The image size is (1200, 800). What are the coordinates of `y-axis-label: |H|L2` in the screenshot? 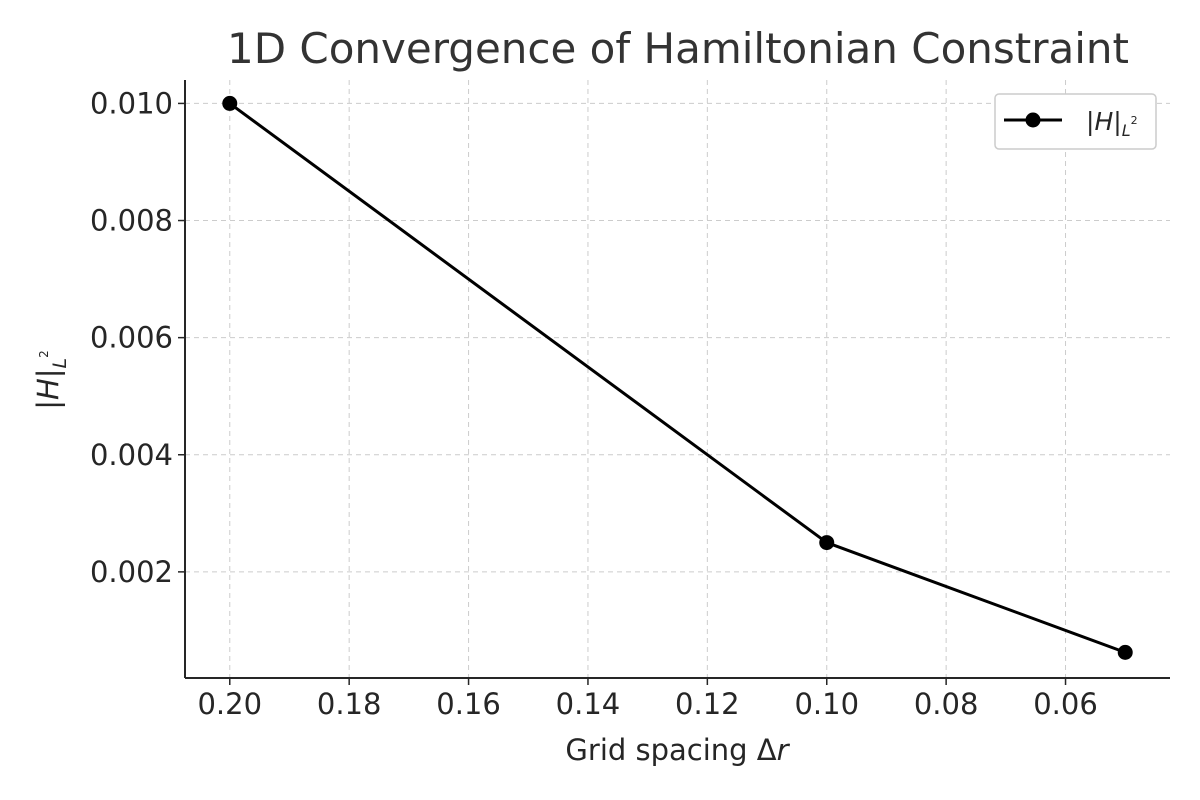 It's located at (51, 380).